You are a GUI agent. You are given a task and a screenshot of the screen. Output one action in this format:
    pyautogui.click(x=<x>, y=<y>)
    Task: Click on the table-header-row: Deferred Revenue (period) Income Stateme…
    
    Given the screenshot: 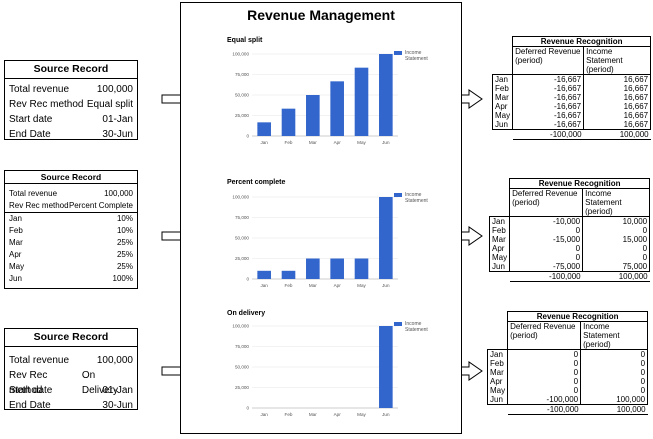 What is the action you would take?
    pyautogui.click(x=568, y=335)
    